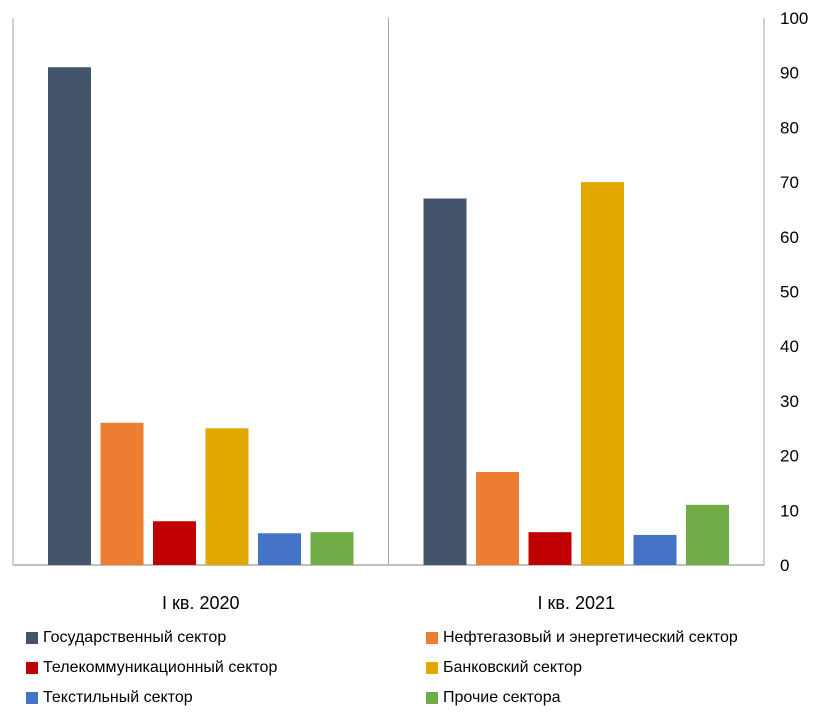  I want to click on legend-item: Телекоммуникационный сектор, so click(151, 668).